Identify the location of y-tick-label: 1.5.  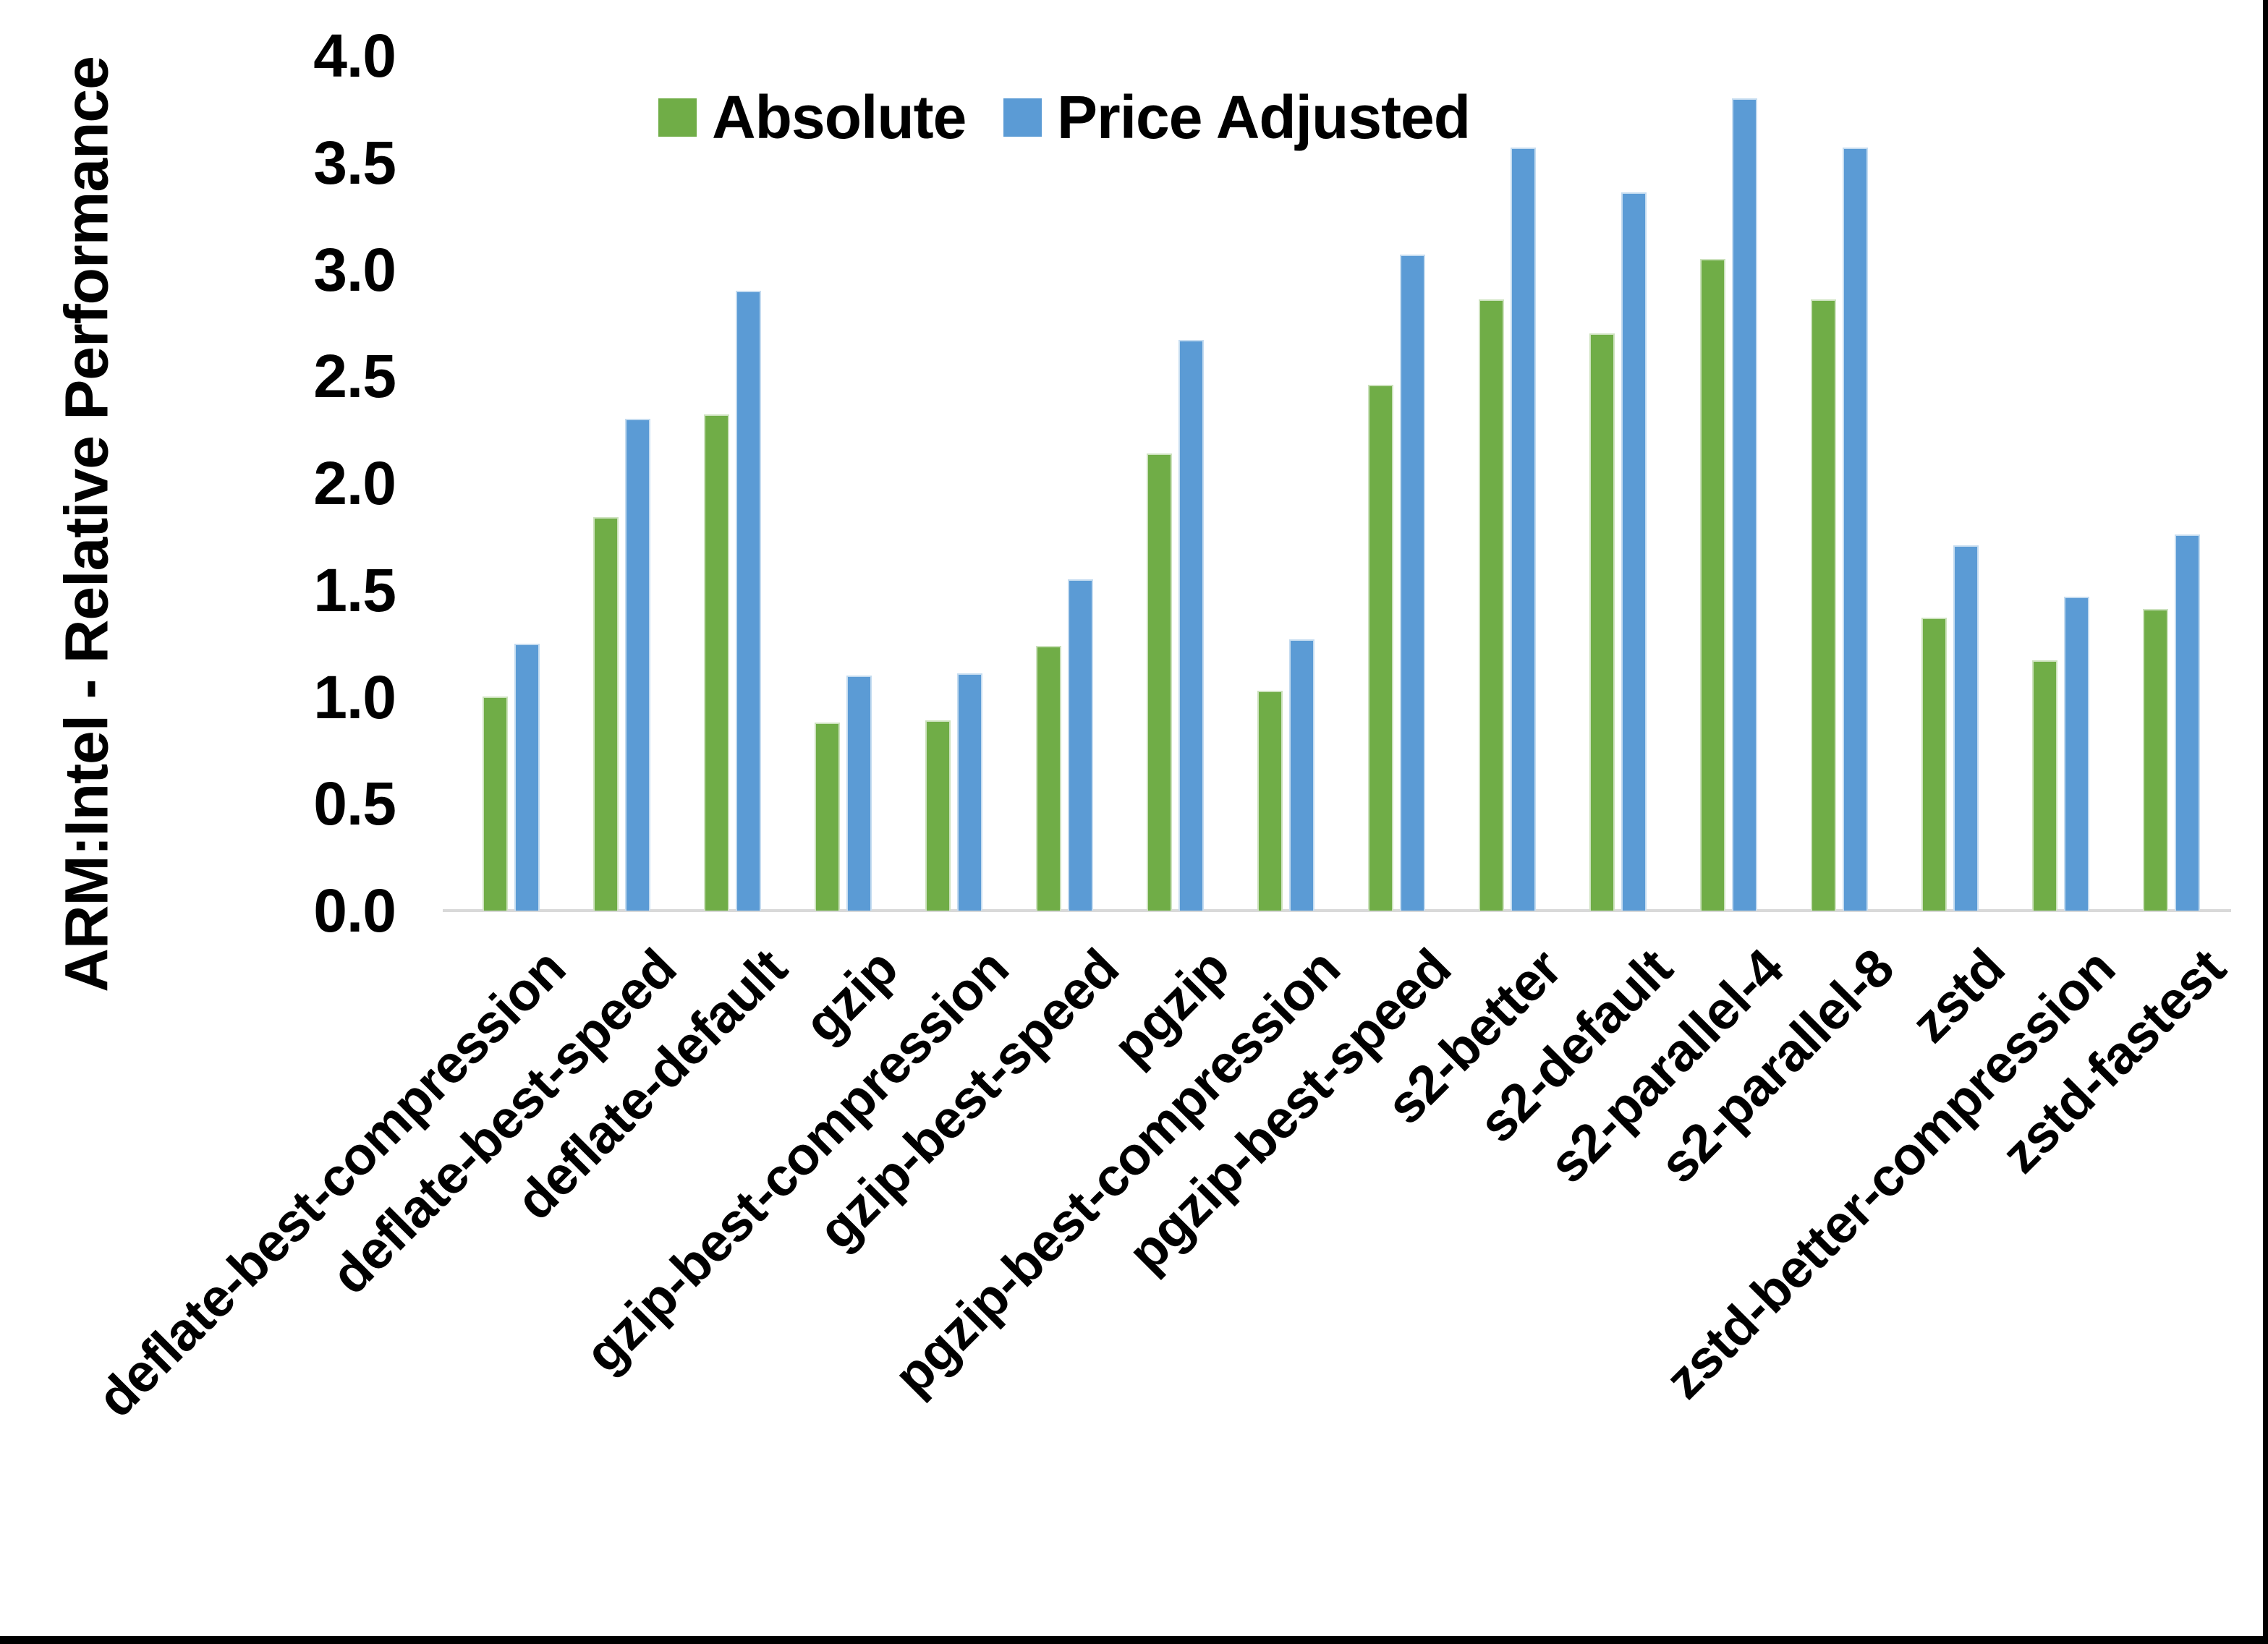
(354, 589).